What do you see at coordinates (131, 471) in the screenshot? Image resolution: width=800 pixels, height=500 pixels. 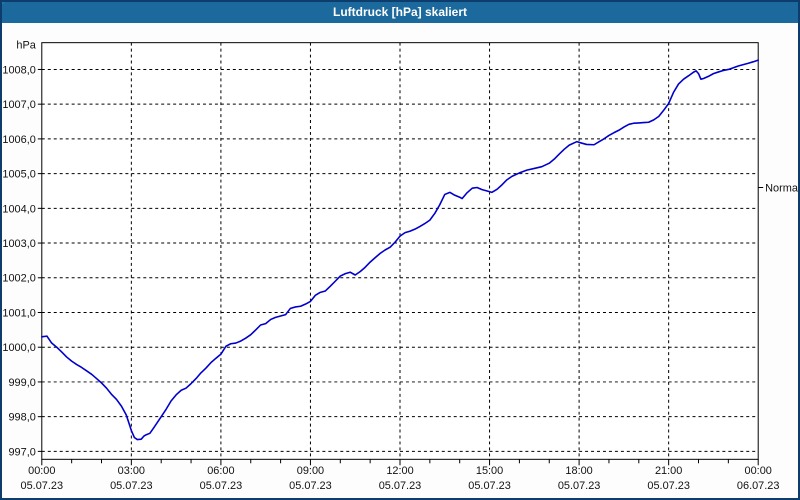 I see `x-time-label: 03:00` at bounding box center [131, 471].